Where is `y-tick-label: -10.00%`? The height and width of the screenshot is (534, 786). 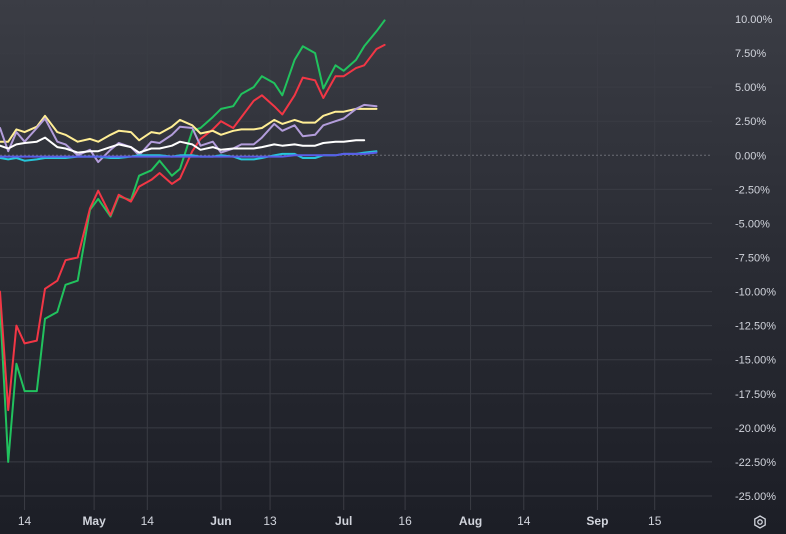 y-tick-label: -10.00% is located at coordinates (755, 293).